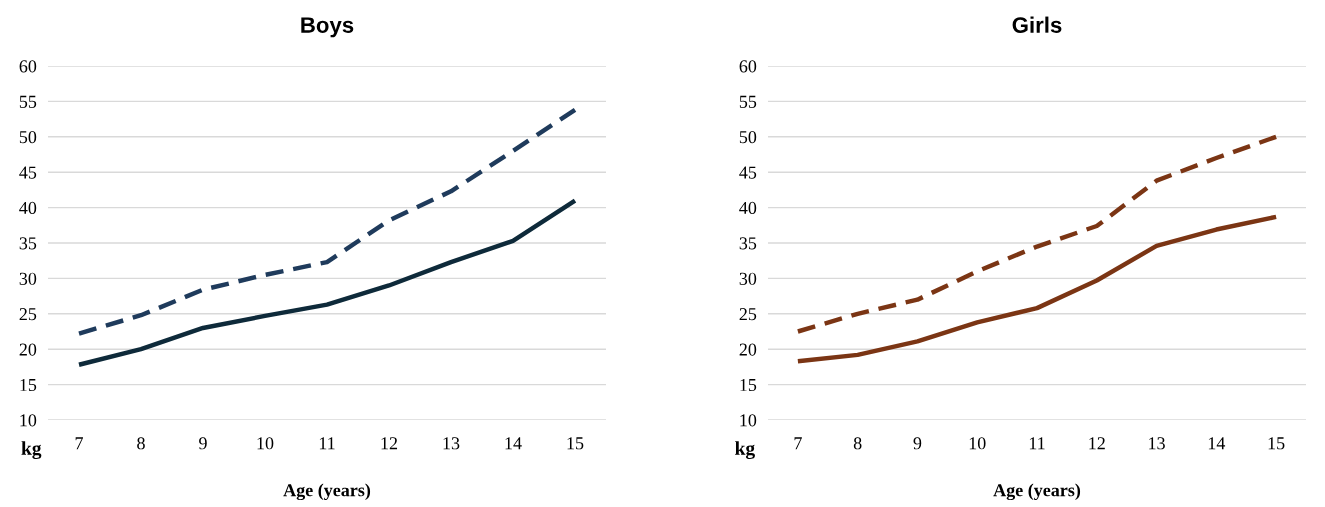  Describe the element at coordinates (1037, 24) in the screenshot. I see `chart-title: Girls` at that location.